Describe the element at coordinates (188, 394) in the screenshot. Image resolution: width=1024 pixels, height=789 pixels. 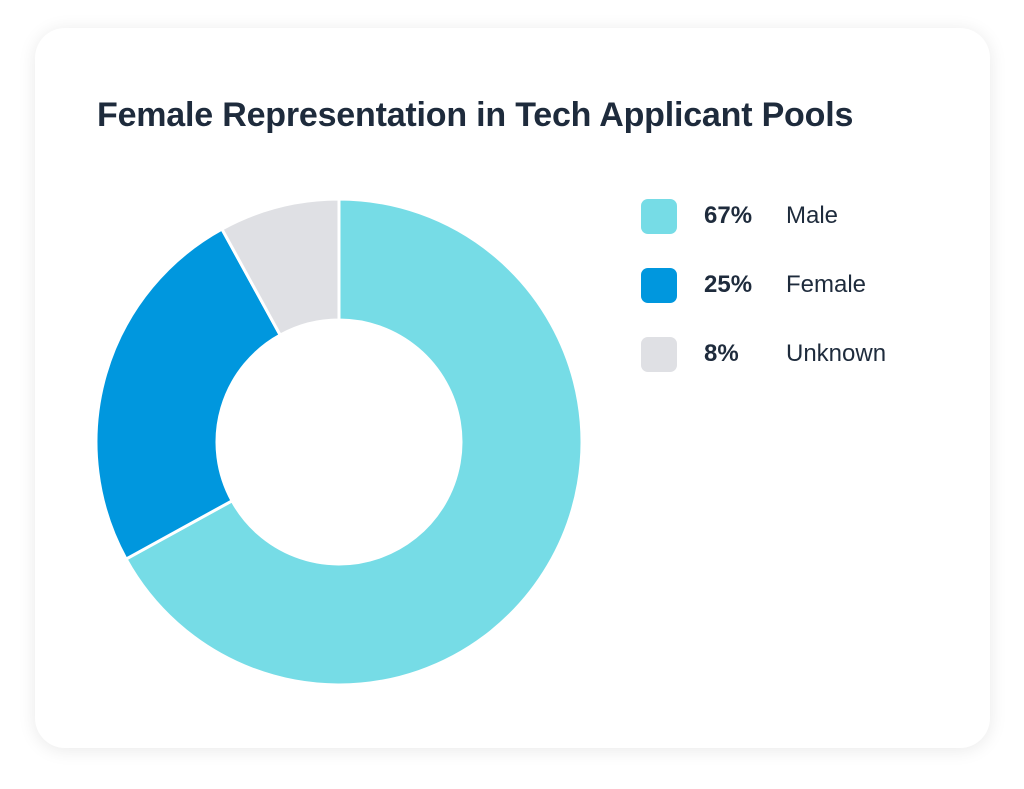
I see `donut-slice-female` at that location.